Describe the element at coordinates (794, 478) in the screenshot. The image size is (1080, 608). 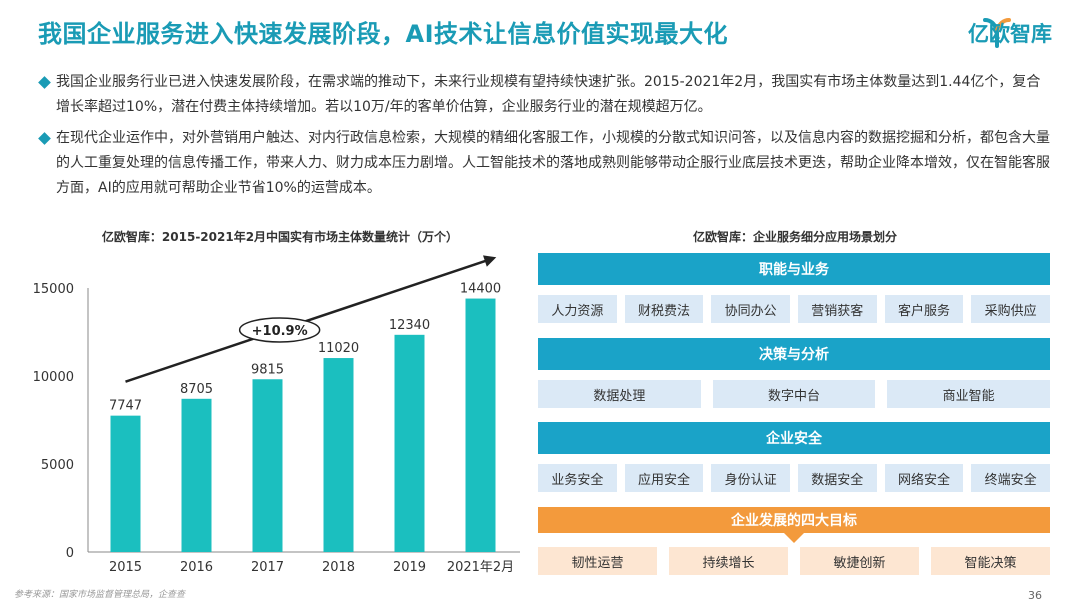
I see `section-items: 业务安全 应用安全 身份认证 数据安全 网络安全 终端安全` at that location.